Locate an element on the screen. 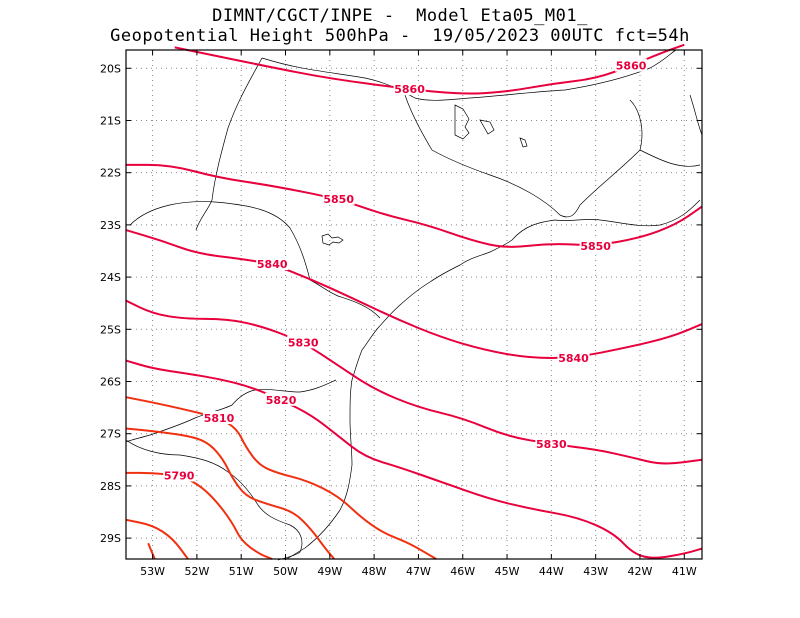 This screenshot has width=800, height=618. lon-tick-label: 51W is located at coordinates (241, 571).